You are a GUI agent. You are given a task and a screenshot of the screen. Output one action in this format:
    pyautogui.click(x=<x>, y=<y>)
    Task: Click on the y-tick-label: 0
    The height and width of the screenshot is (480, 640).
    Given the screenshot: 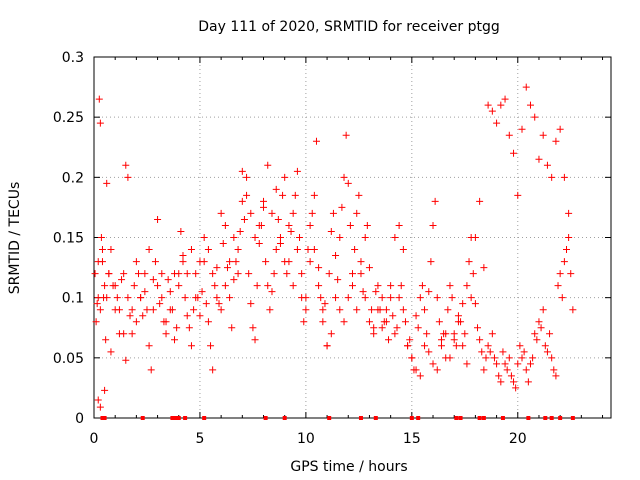 What is the action you would take?
    pyautogui.click(x=79, y=419)
    